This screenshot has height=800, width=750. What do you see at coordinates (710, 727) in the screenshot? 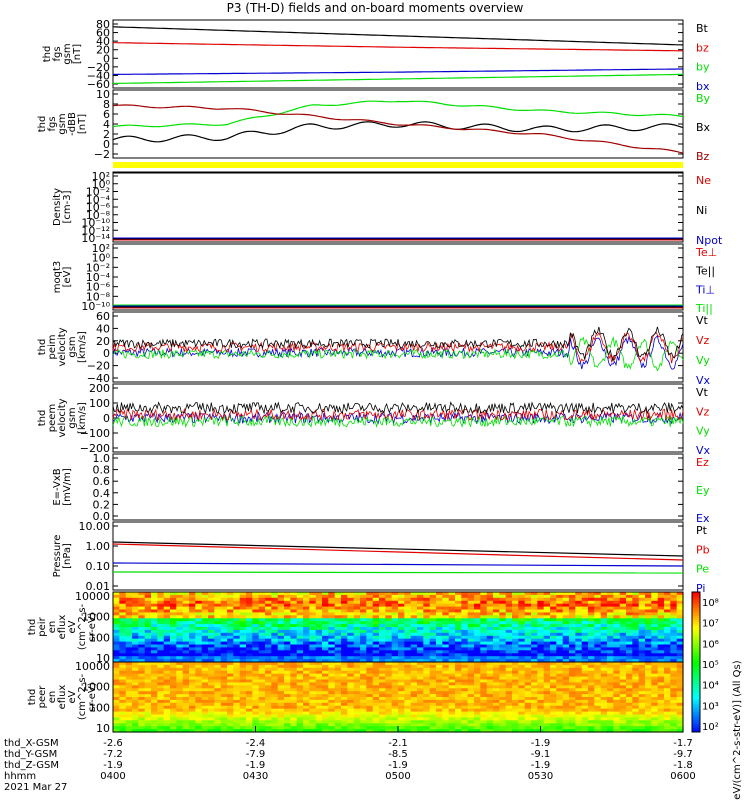
I see `colorbar-tick: 10²` at bounding box center [710, 727].